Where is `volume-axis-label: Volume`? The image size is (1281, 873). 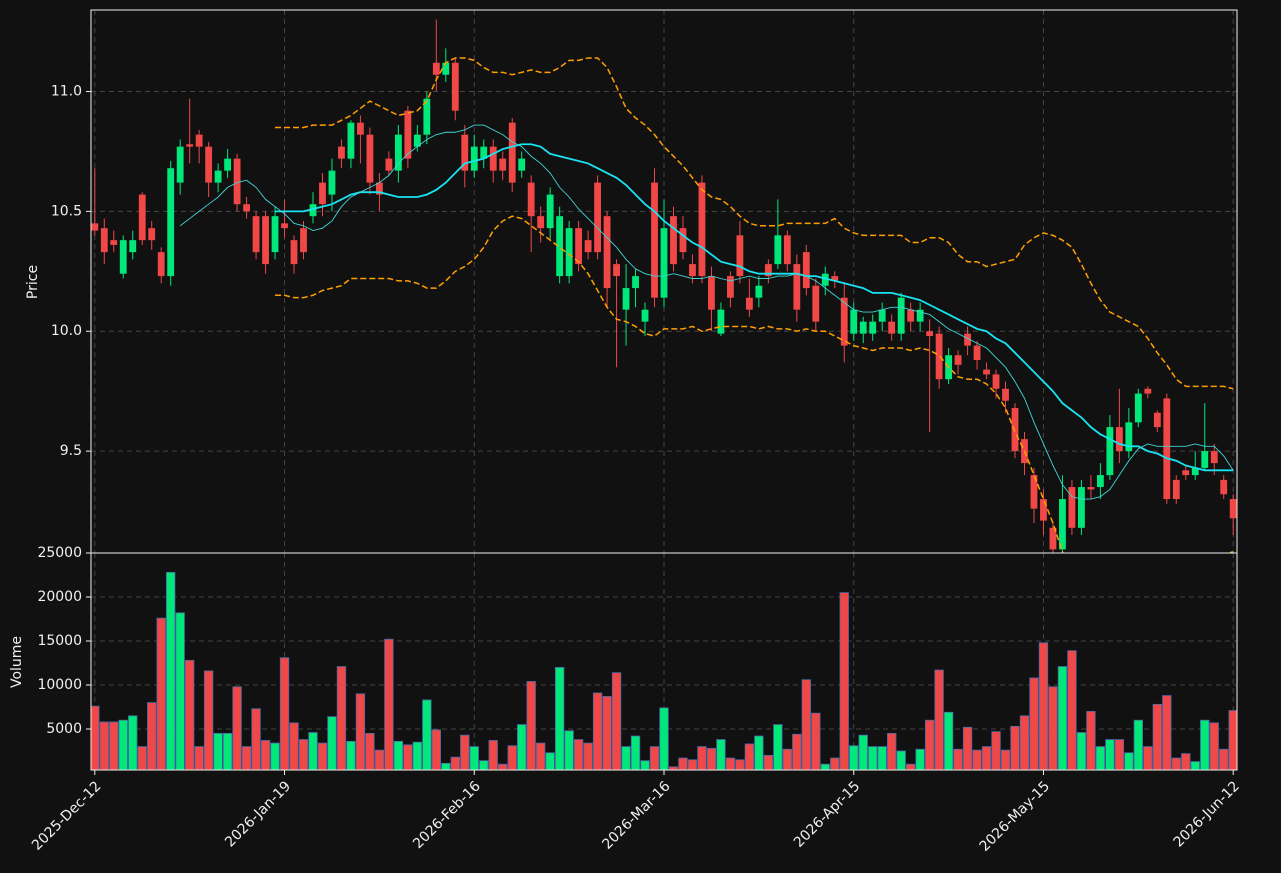 volume-axis-label: Volume is located at coordinates (17, 662).